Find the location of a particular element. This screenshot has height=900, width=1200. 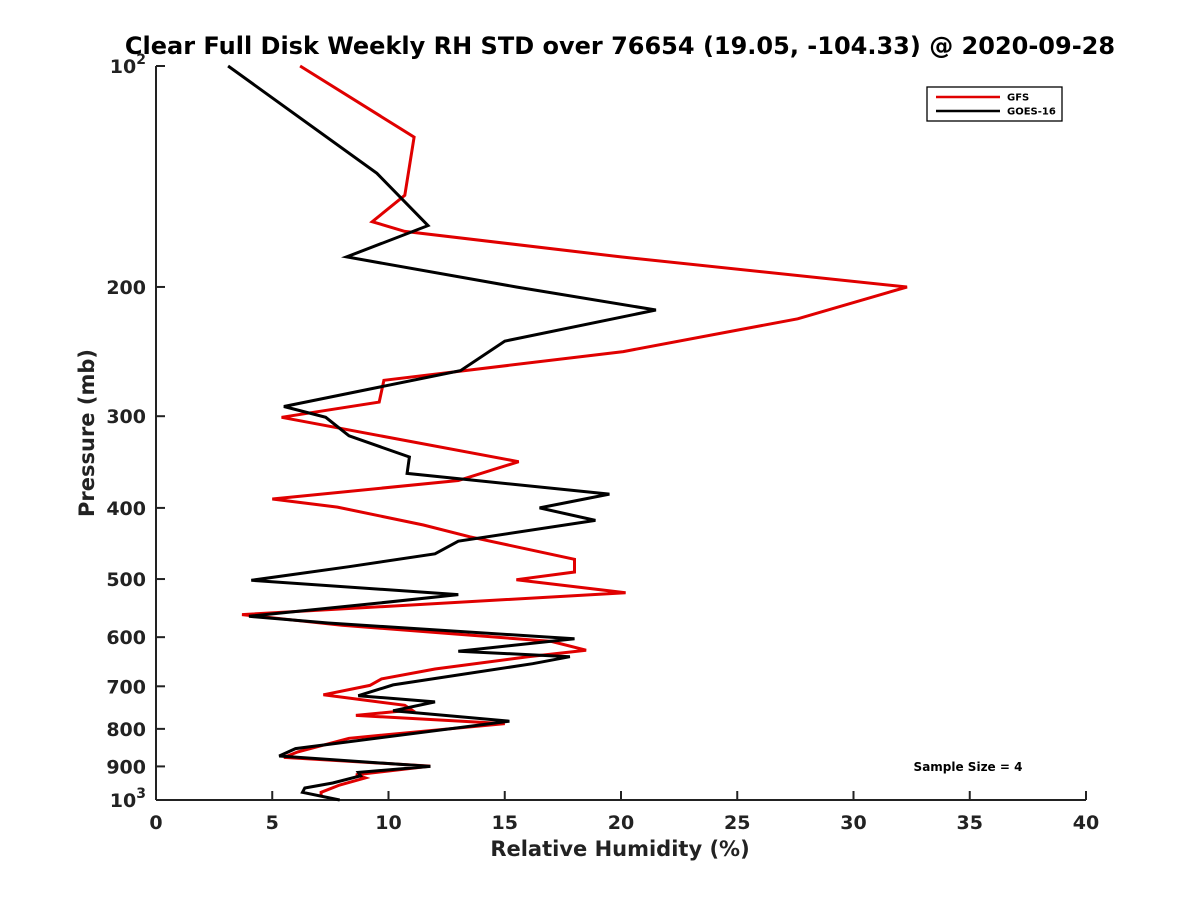

x-tick-label: 10 is located at coordinates (388, 823).